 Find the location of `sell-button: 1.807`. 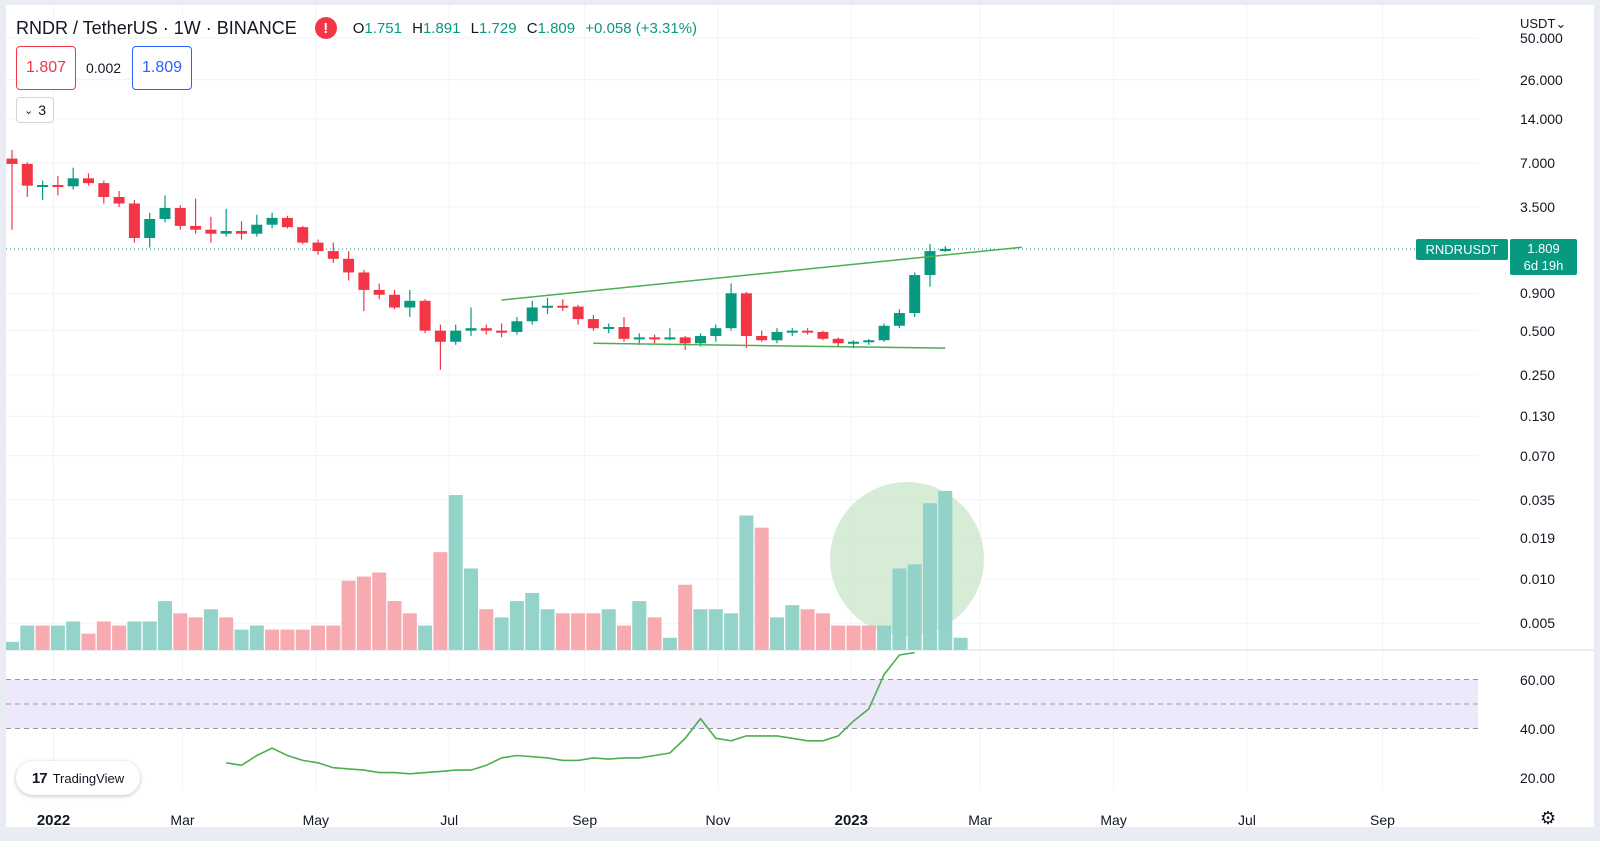

sell-button: 1.807 is located at coordinates (46, 68).